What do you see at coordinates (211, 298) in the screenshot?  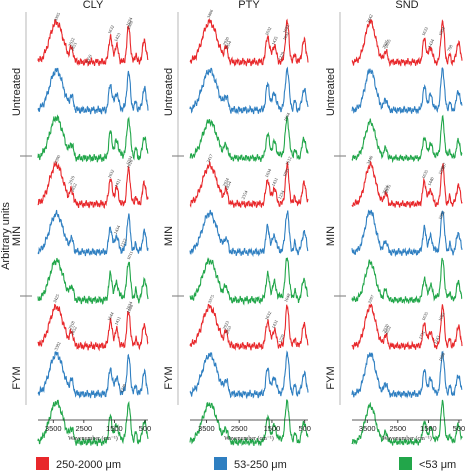 I see `peak-label: 3375` at bounding box center [211, 298].